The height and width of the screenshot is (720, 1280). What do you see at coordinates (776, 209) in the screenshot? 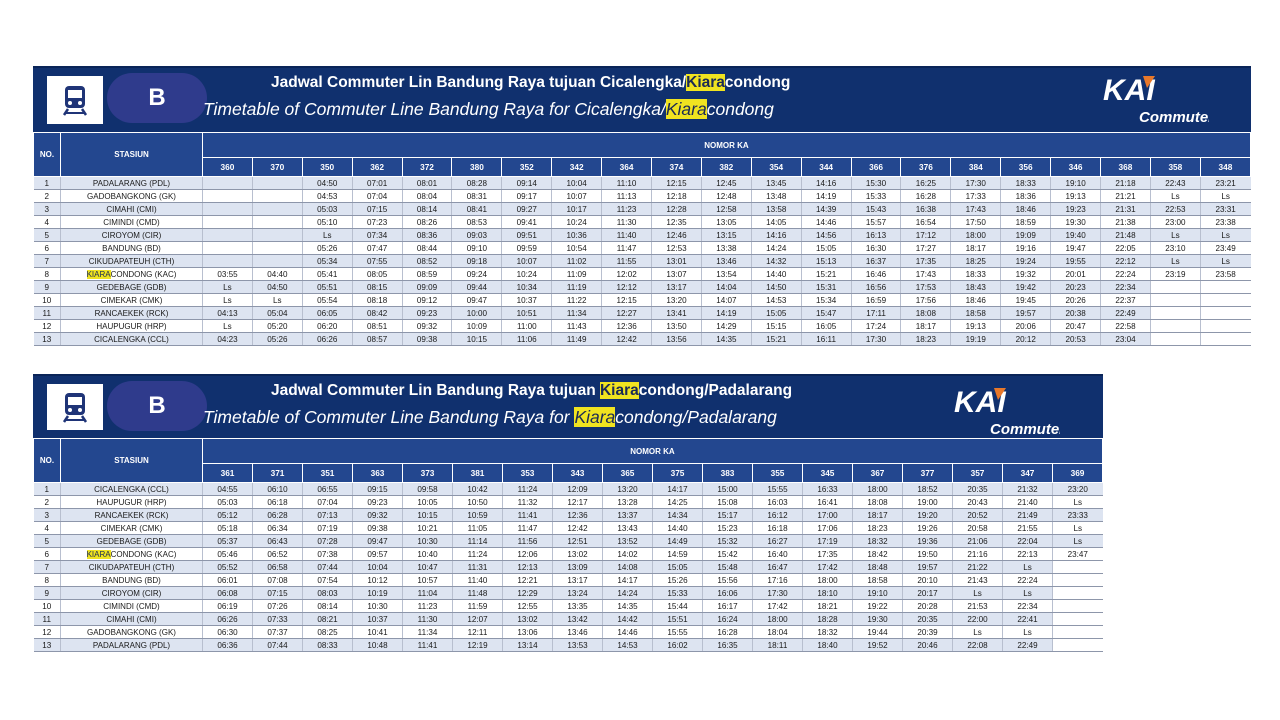
I see `time-cell: 13:58` at bounding box center [776, 209].